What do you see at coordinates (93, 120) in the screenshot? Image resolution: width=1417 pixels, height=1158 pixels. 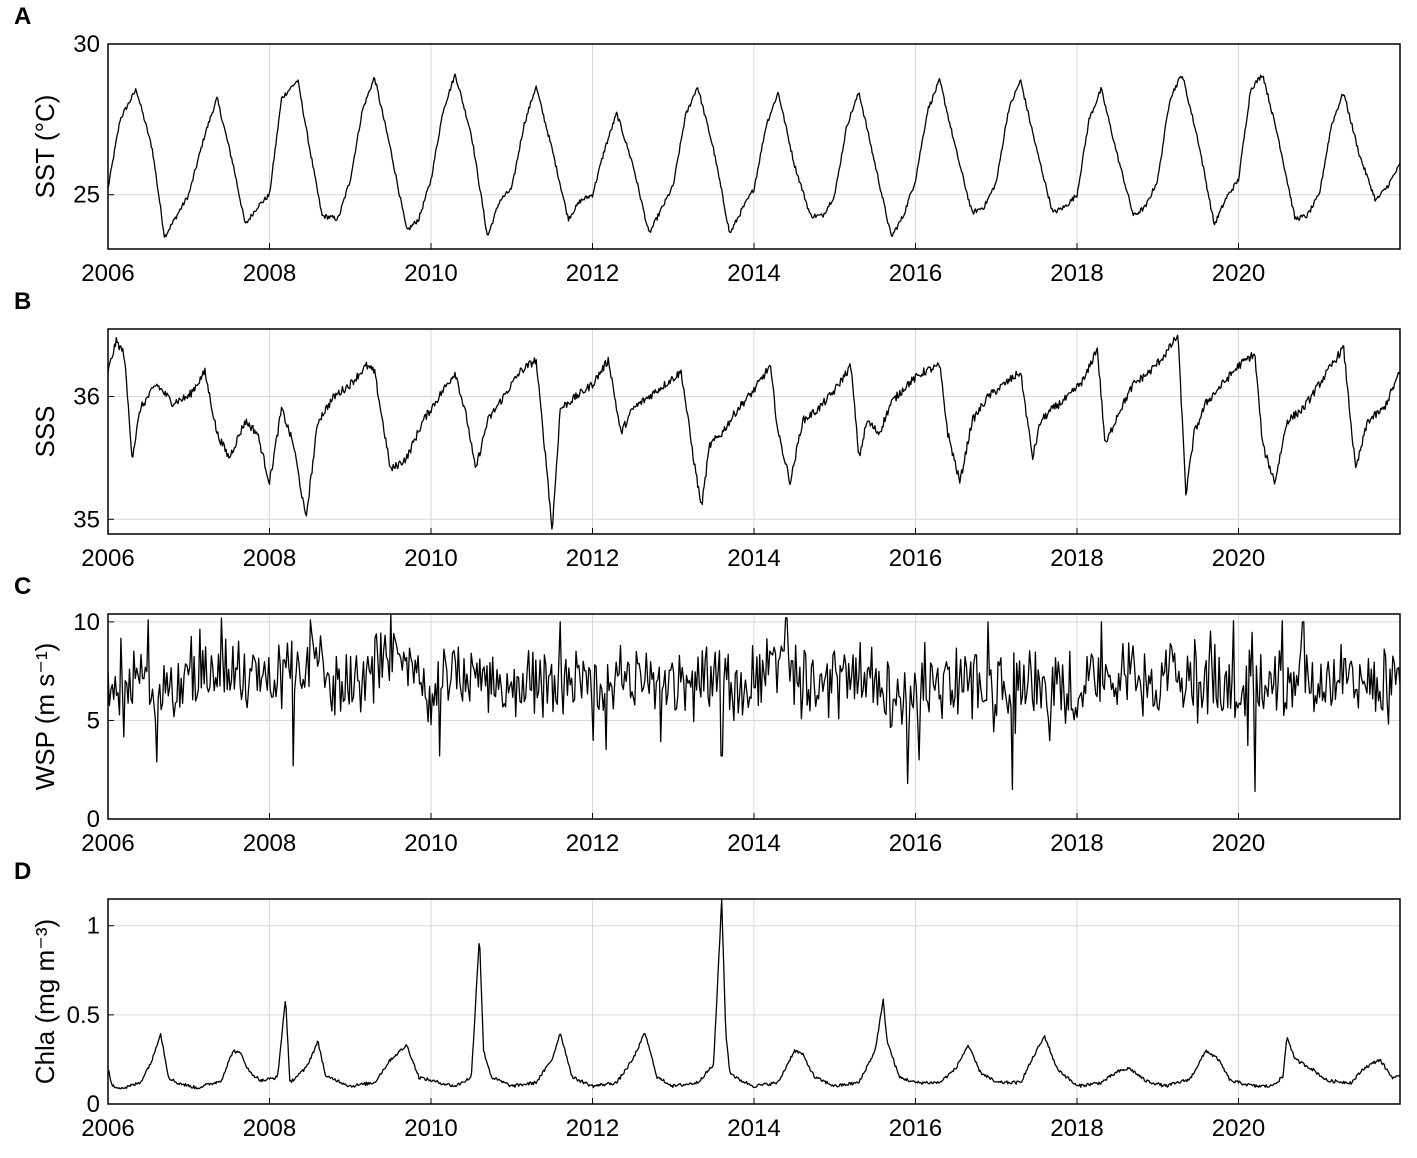 I see `y-axis: 25 30` at bounding box center [93, 120].